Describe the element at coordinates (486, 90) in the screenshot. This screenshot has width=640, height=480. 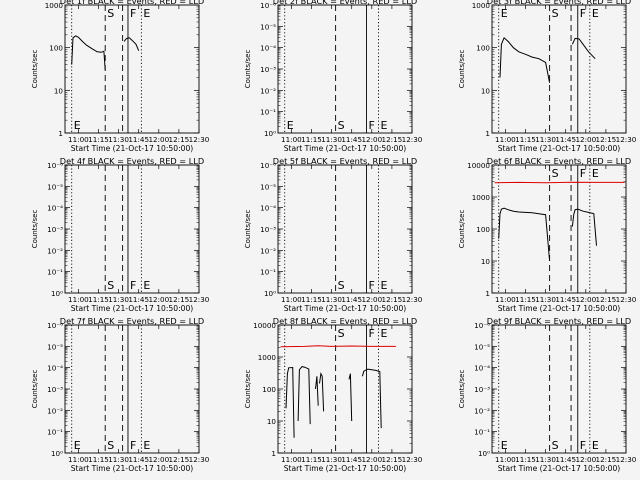
I see `y-tick-label: 10` at that location.